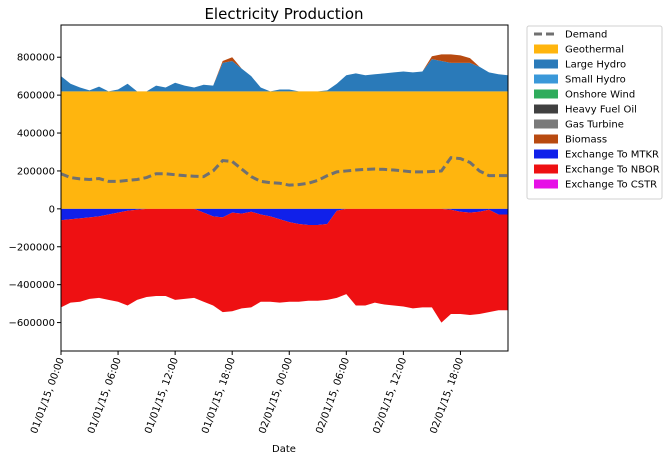  I want to click on y-tick-label: 0, so click(52, 209).